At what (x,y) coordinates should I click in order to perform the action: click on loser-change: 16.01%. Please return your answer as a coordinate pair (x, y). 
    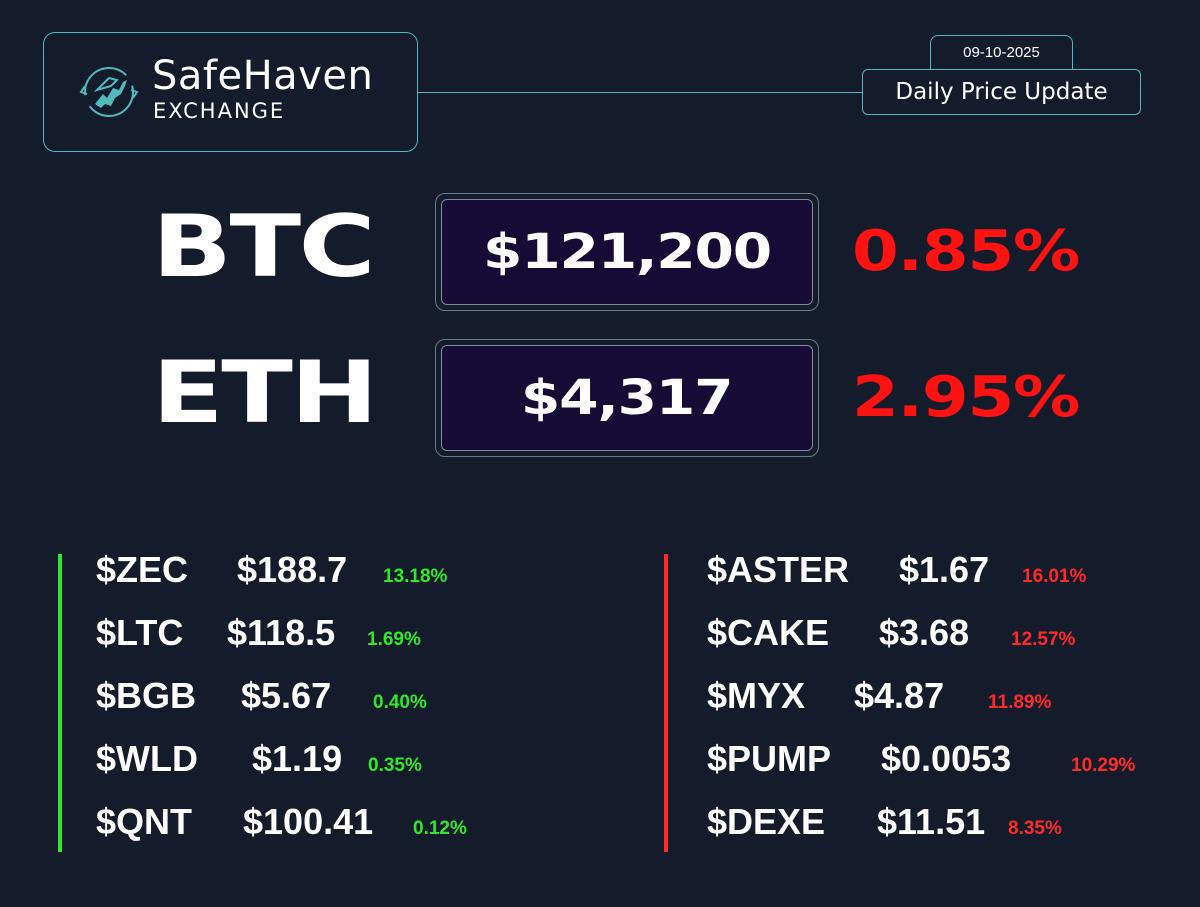
    Looking at the image, I should click on (1054, 576).